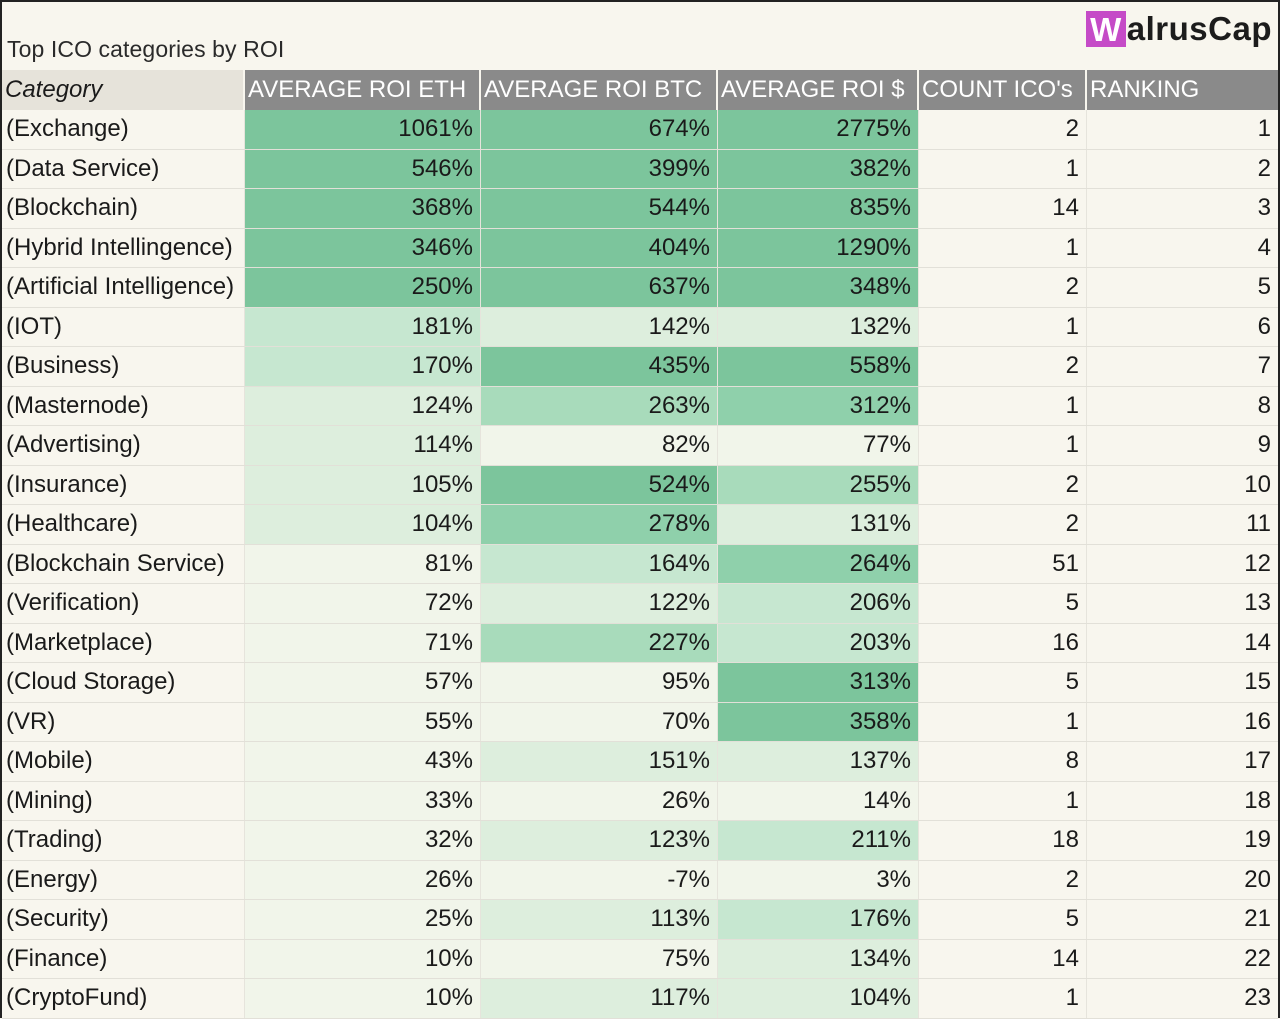 This screenshot has width=1280, height=1019. I want to click on roi-btc-cell: 278%, so click(599, 524).